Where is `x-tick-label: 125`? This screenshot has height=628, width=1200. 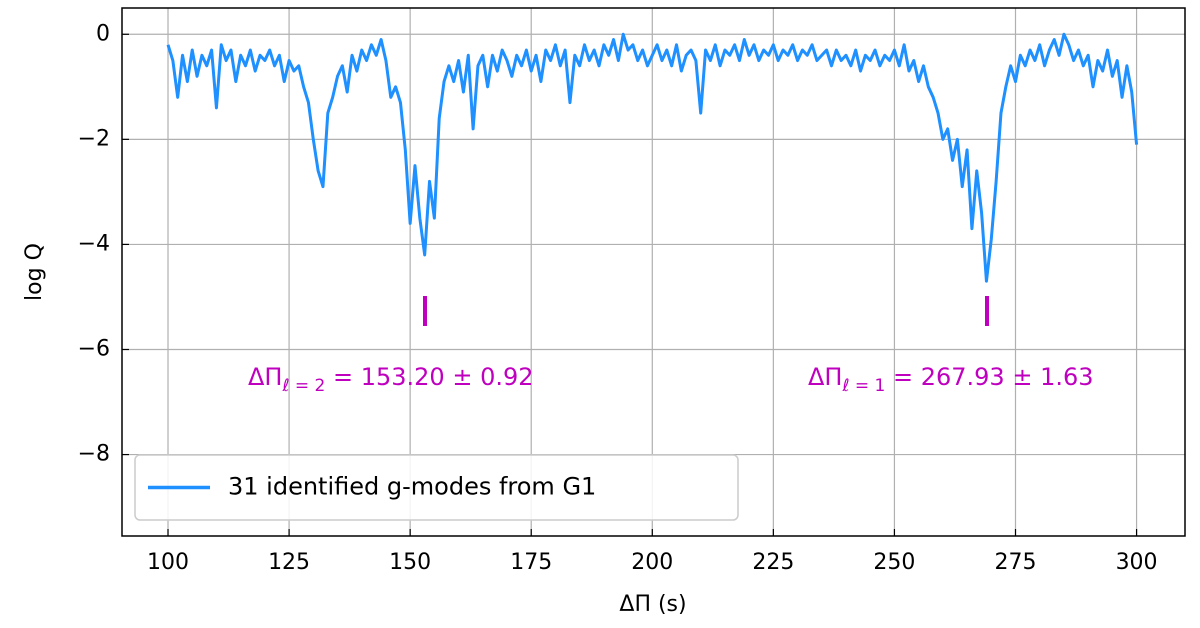 x-tick-label: 125 is located at coordinates (289, 562).